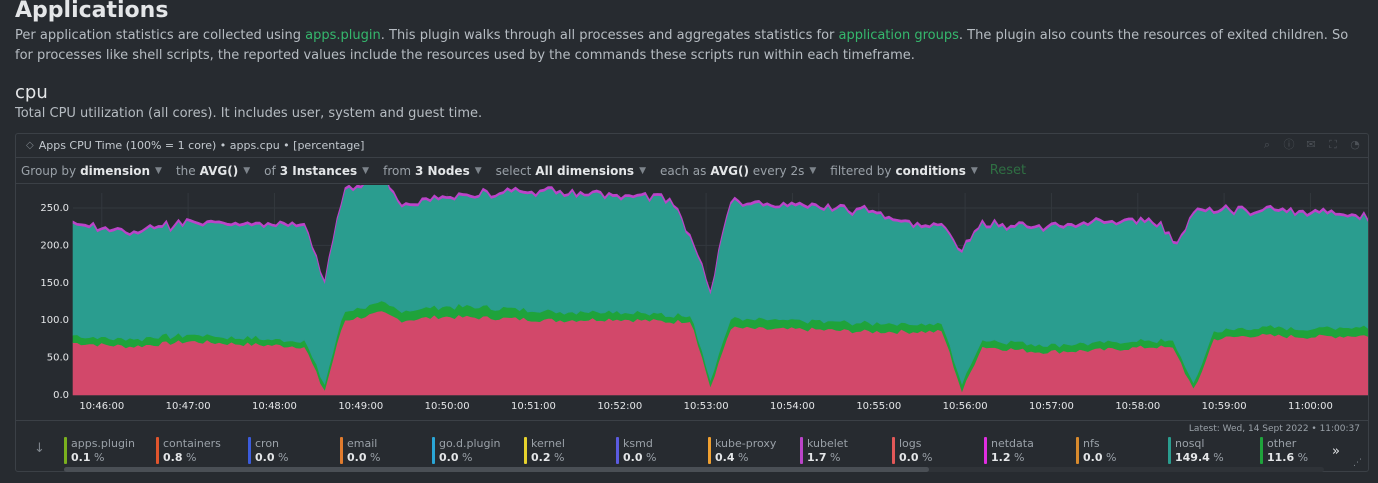 The image size is (1378, 483). What do you see at coordinates (1289, 144) in the screenshot?
I see `info-icon: ⓘ` at bounding box center [1289, 144].